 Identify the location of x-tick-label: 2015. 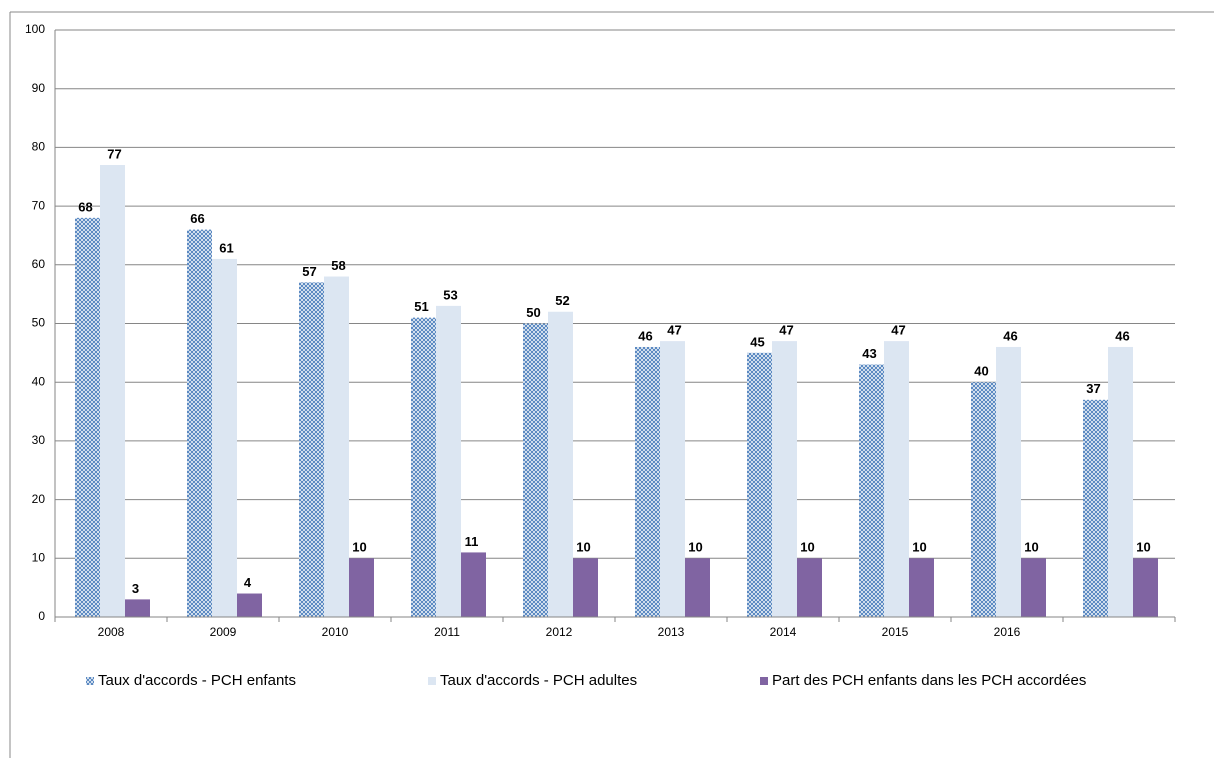
(895, 632).